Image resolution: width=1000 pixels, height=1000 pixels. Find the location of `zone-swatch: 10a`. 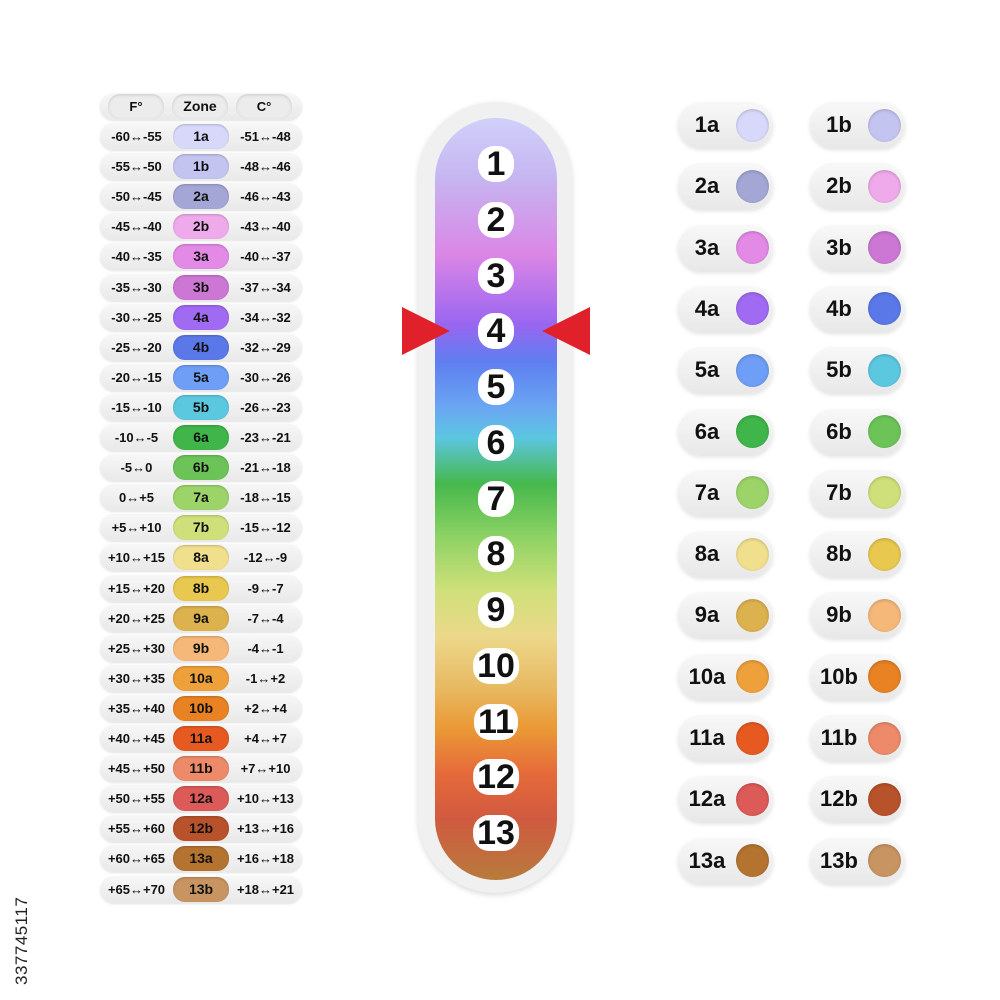

zone-swatch: 10a is located at coordinates (725, 676).